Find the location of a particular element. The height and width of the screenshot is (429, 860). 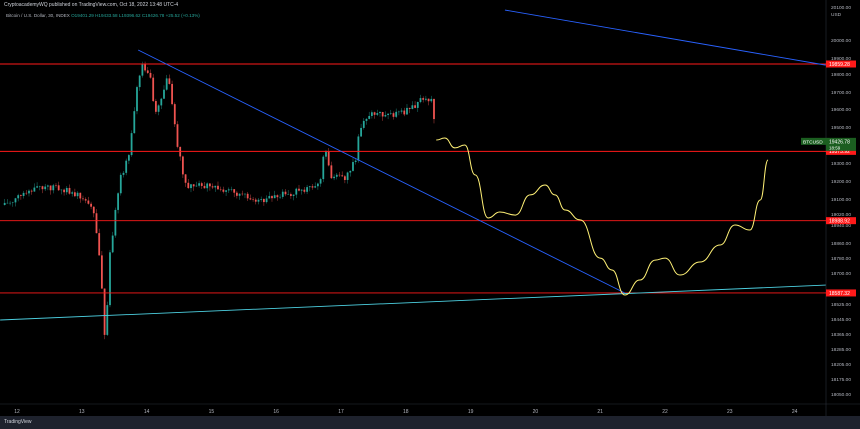

y-tick-label: 20000.00 is located at coordinates (841, 41).